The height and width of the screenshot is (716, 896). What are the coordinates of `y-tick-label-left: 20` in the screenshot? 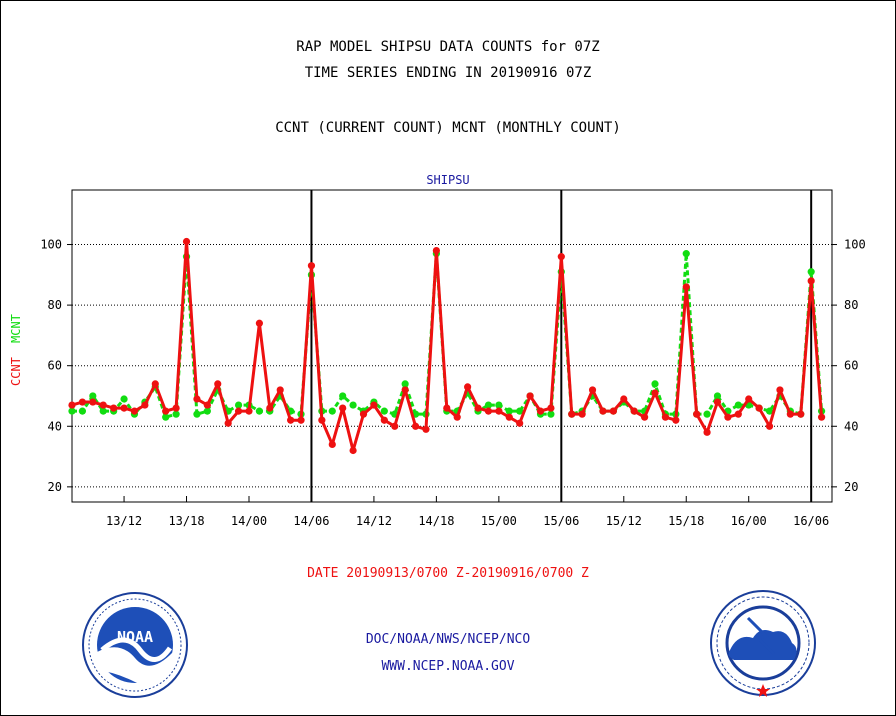 It's located at (55, 487).